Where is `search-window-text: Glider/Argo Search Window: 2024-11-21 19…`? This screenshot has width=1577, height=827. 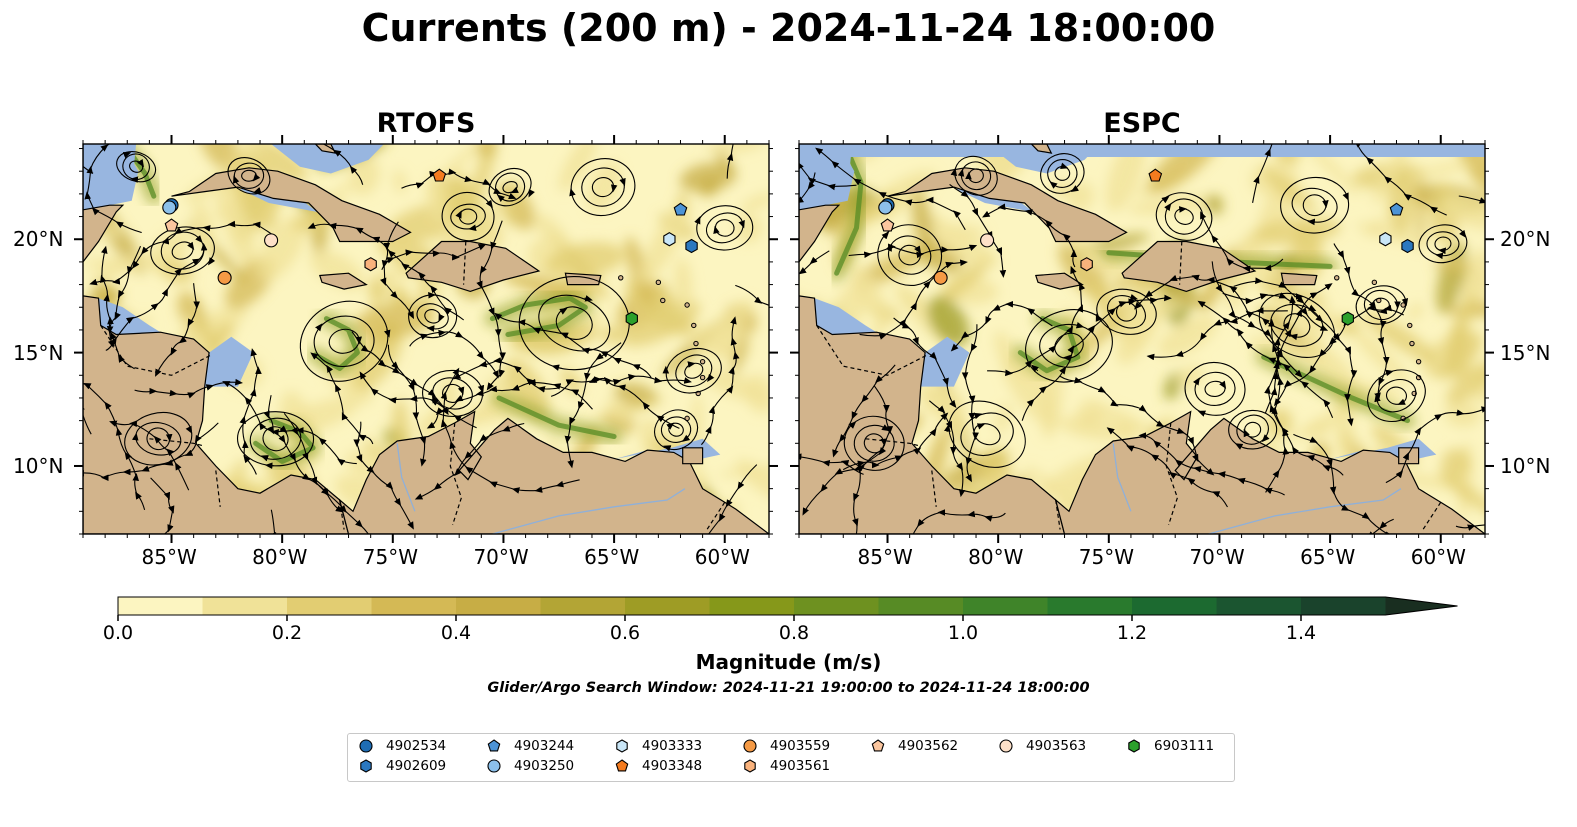 search-window-text: Glider/Argo Search Window: 2024-11-21 19… is located at coordinates (788, 688).